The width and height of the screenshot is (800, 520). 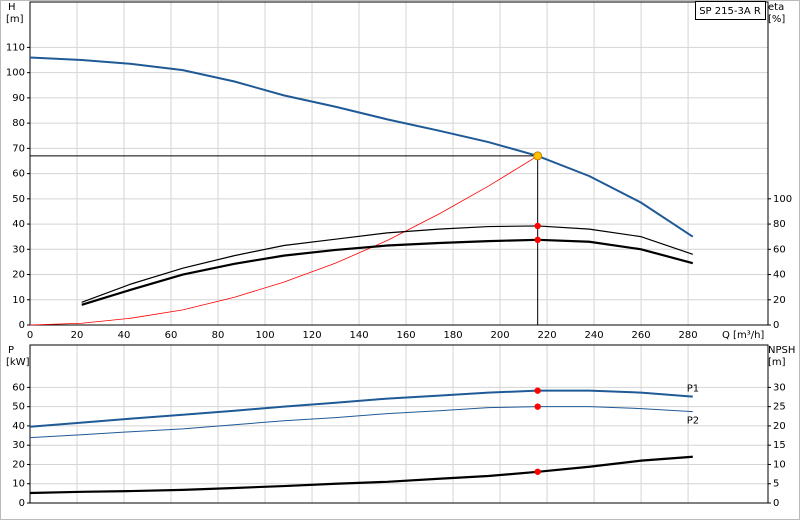 I want to click on chart-title: SP 215-3A R, so click(x=730, y=11).